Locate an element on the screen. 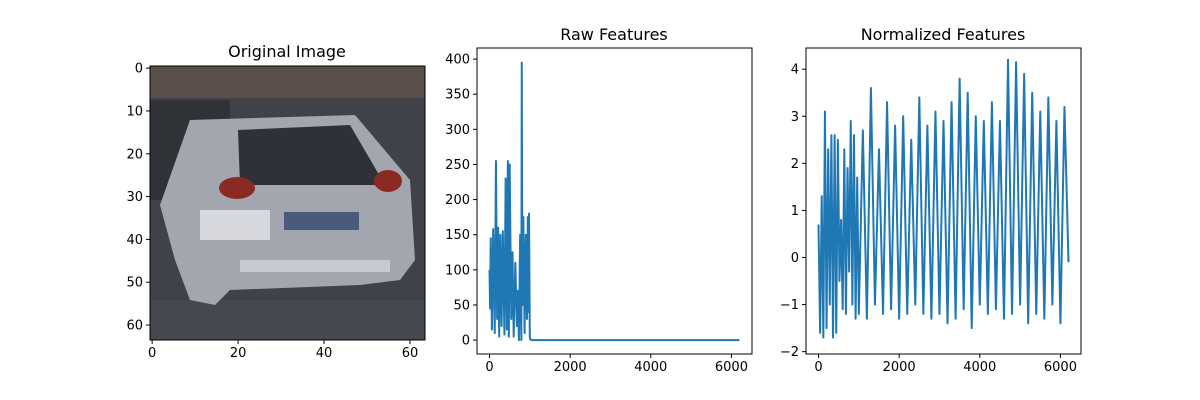 Image resolution: width=1200 pixels, height=400 pixels. image-highlight is located at coordinates (235, 225).